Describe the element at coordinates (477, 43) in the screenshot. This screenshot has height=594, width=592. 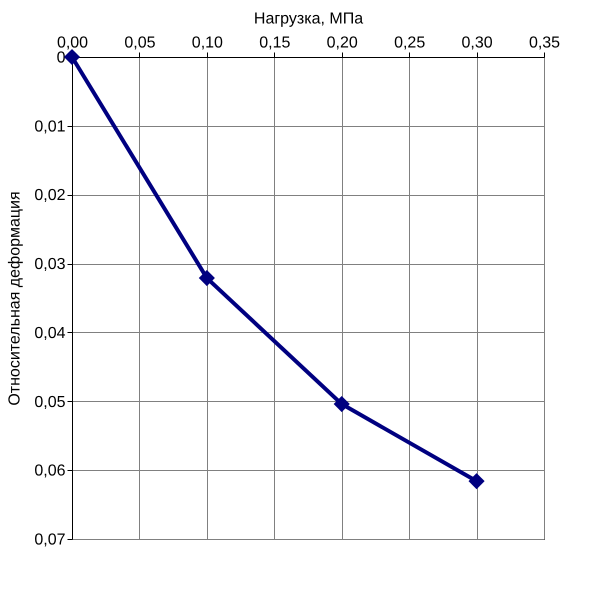
I see `x-tick-label: 0,30` at that location.